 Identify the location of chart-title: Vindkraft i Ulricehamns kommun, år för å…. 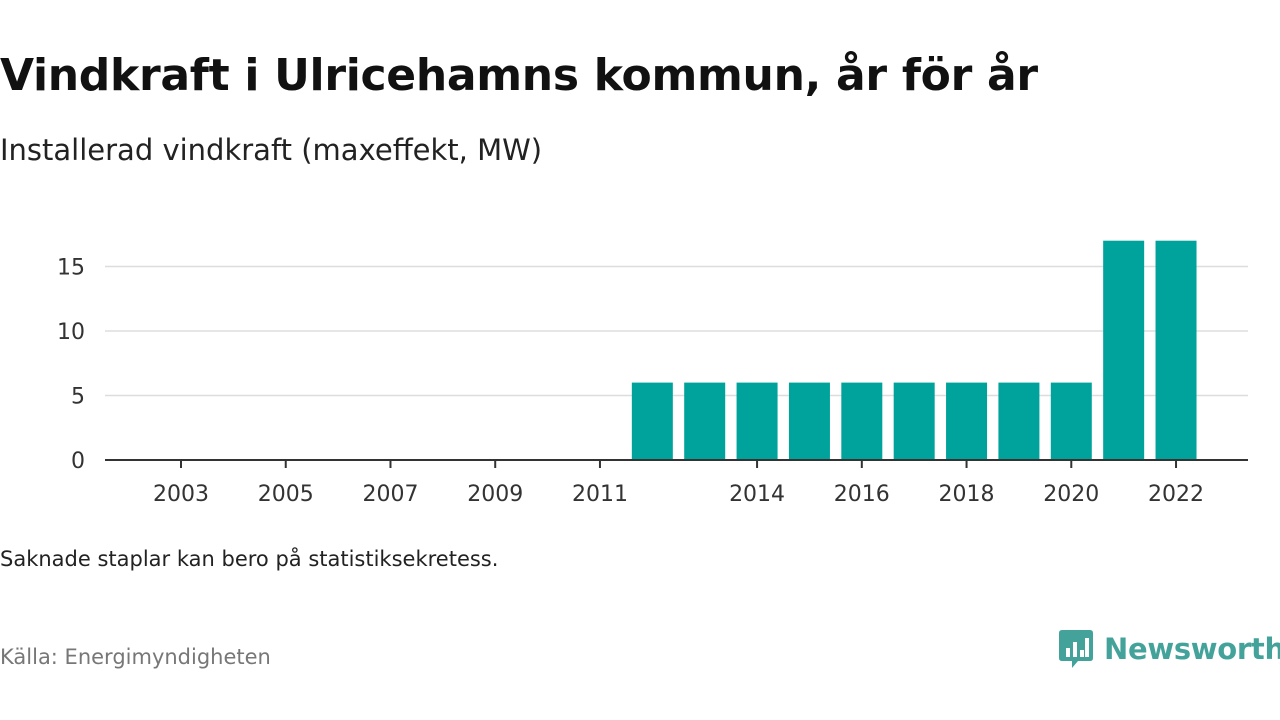
(519, 75).